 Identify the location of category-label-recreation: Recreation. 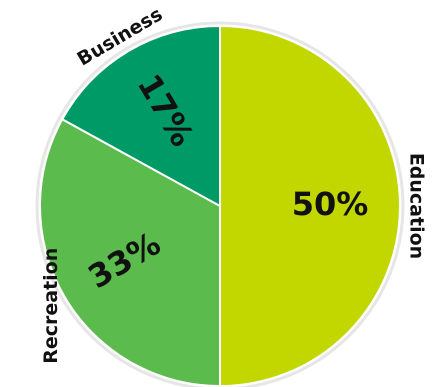
(51, 306).